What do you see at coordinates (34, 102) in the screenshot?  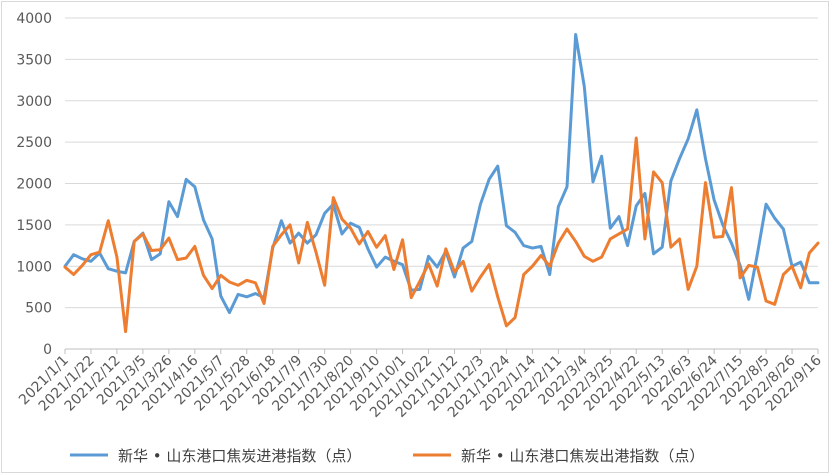 I see `y-tick-label: 3000` at bounding box center [34, 102].